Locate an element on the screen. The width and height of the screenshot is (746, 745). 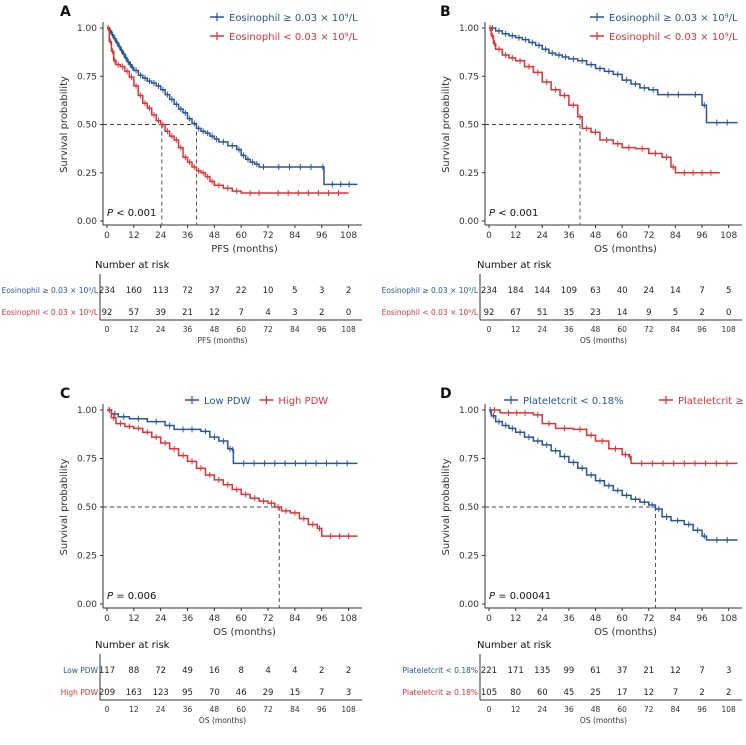
p-value: P < 0.001 is located at coordinates (131, 213).